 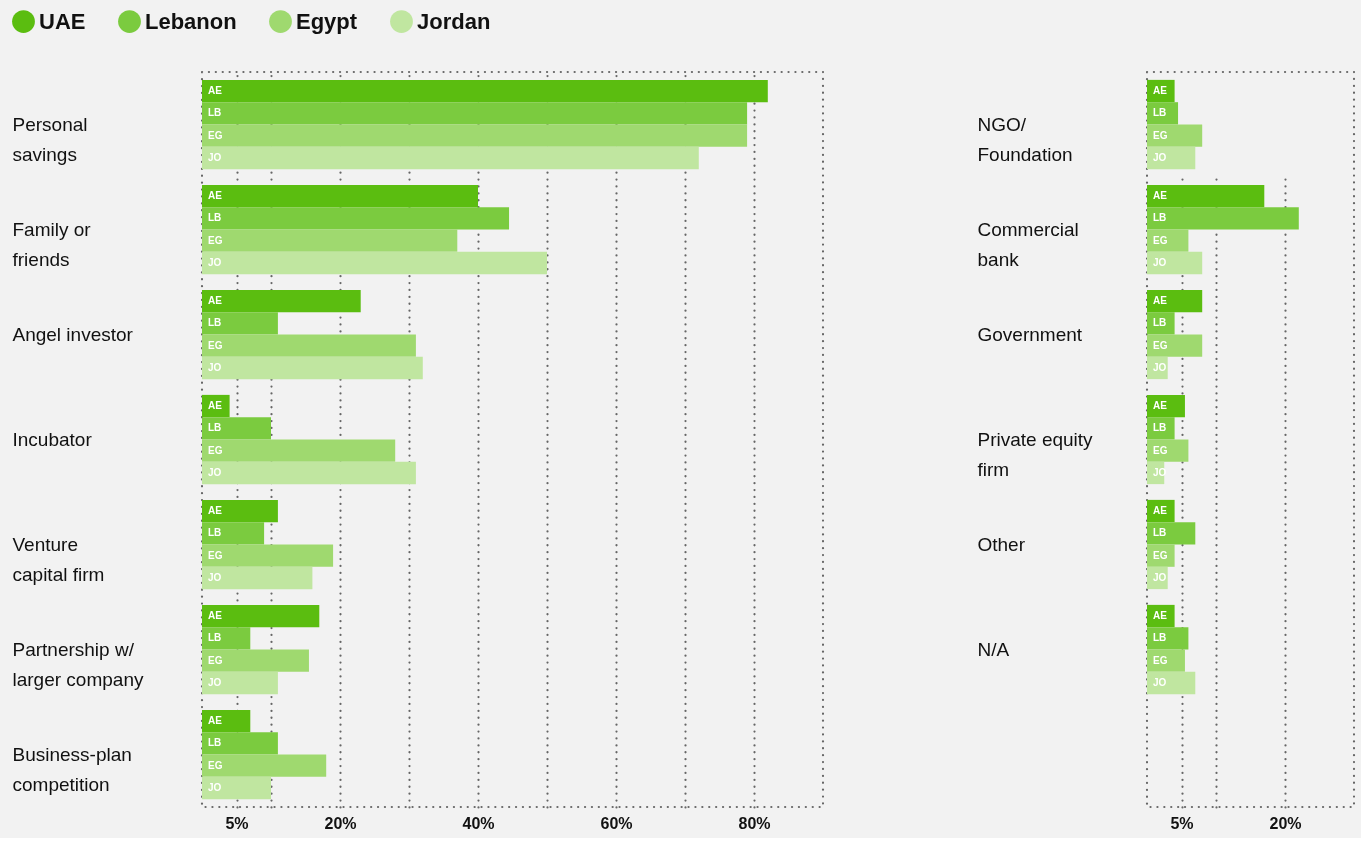 What do you see at coordinates (478, 823) in the screenshot?
I see `x-tick-label: 40%` at bounding box center [478, 823].